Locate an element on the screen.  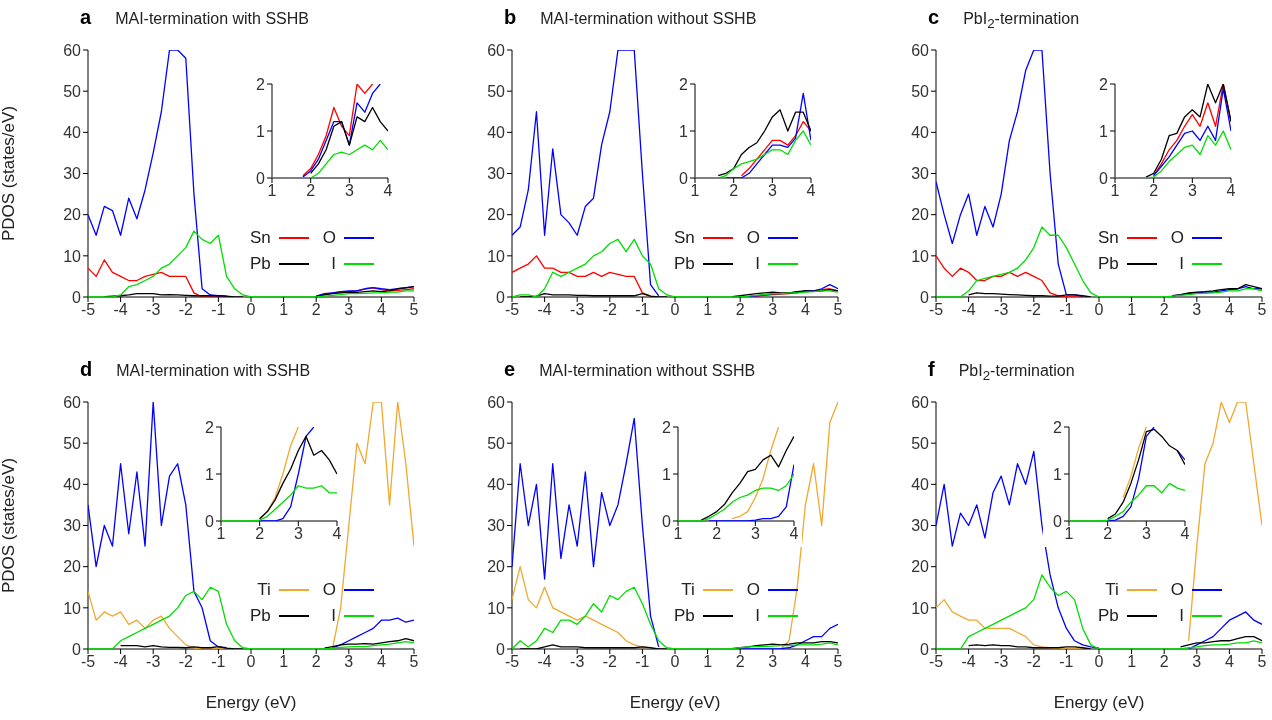
legend-label: Ti is located at coordinates (688, 590).